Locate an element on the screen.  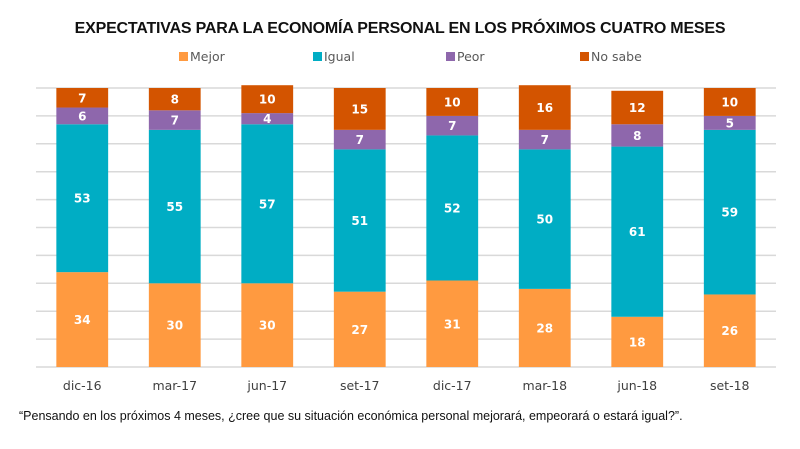
legend-swatch-peor is located at coordinates (450, 56).